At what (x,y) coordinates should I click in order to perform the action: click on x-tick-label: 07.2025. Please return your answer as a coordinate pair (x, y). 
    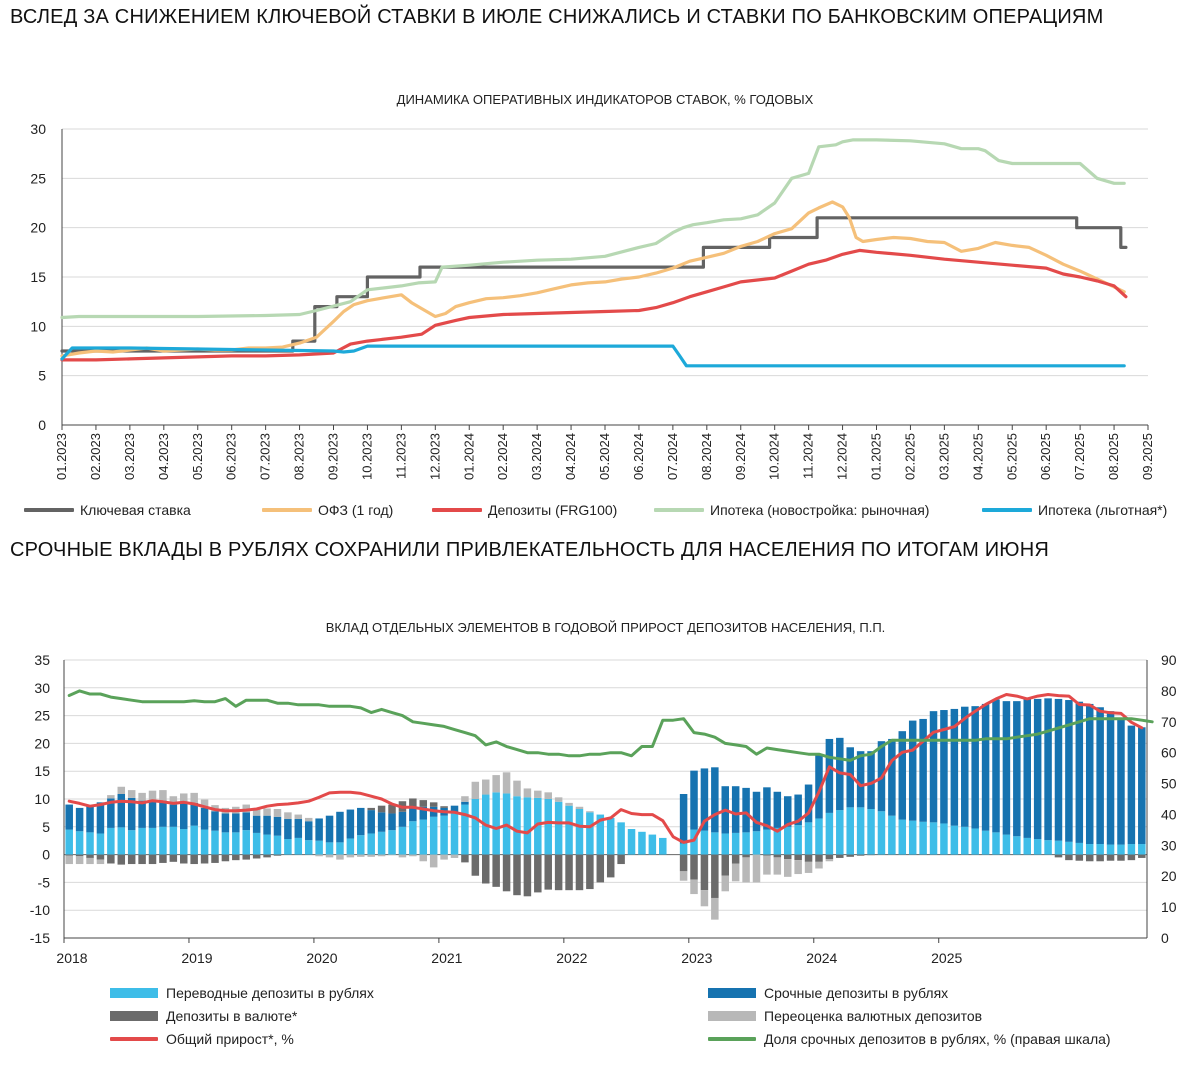
    Looking at the image, I should click on (1079, 456).